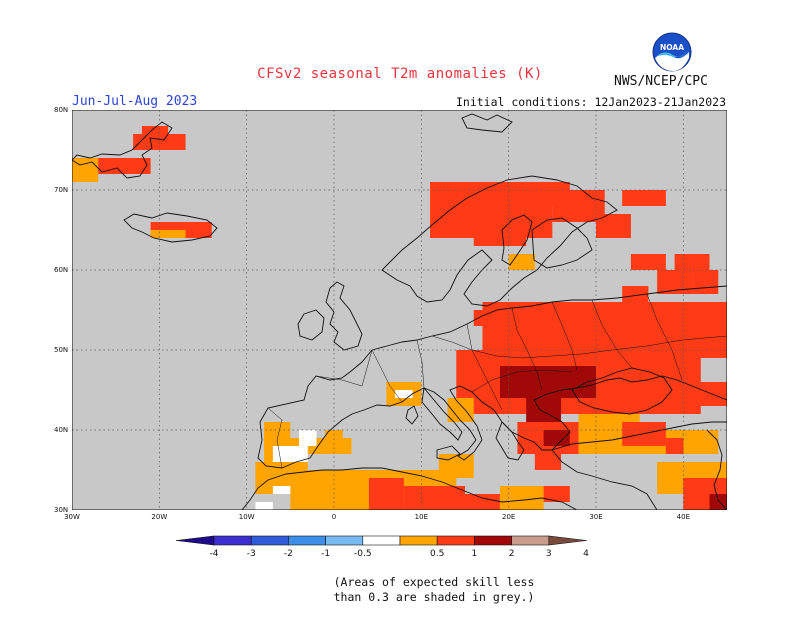  Describe the element at coordinates (586, 554) in the screenshot. I see `colorbar-tick-label: 4` at that location.